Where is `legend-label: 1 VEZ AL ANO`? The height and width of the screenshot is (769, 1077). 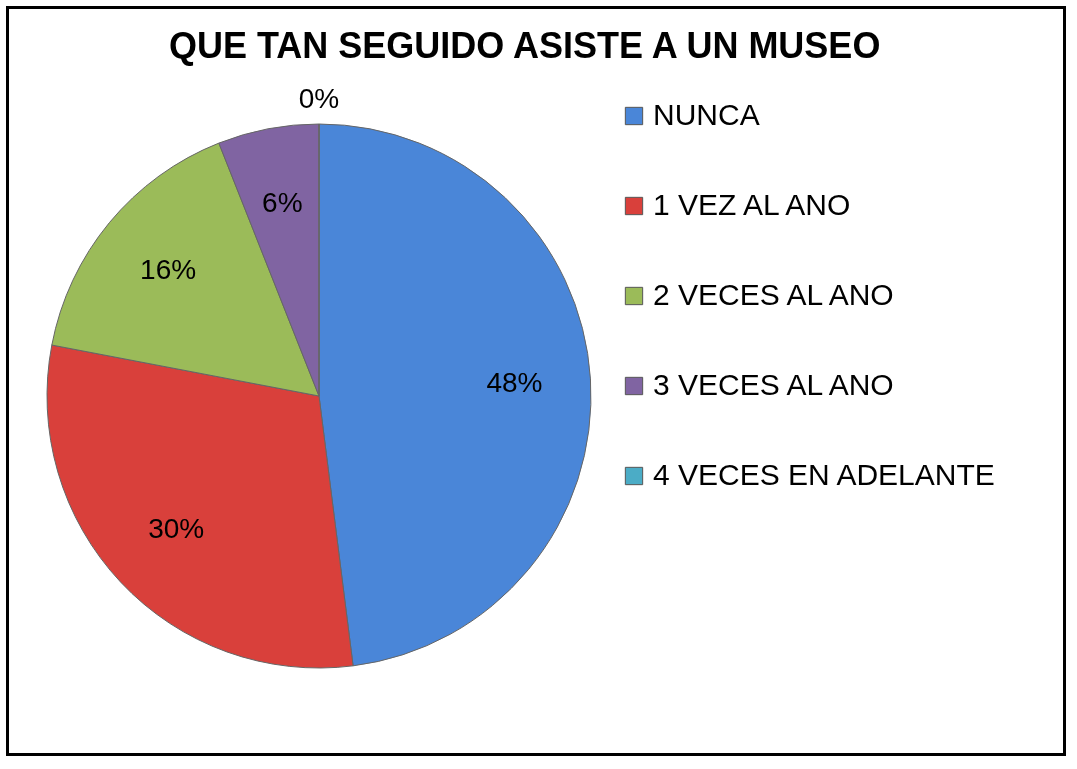 legend-label: 1 VEZ AL ANO is located at coordinates (752, 204).